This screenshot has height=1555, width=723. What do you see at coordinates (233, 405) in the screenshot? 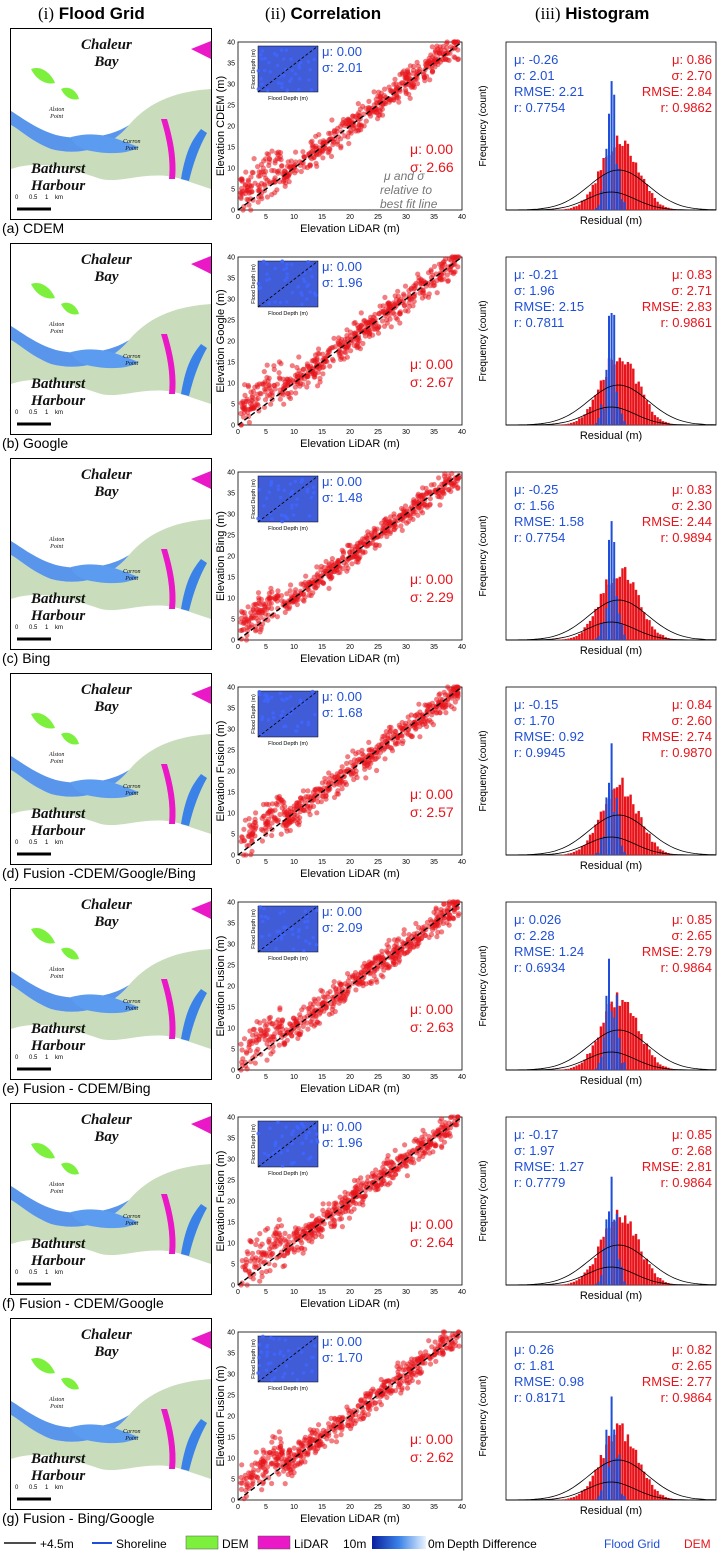
I see `y-tick-label: 5` at bounding box center [233, 405].